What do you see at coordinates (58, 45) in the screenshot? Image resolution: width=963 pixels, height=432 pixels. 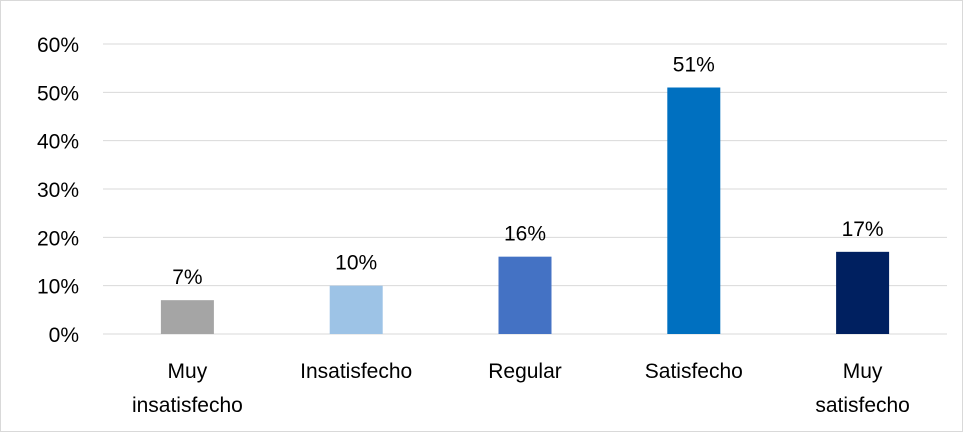 I see `y-tick-label: 60%` at bounding box center [58, 45].